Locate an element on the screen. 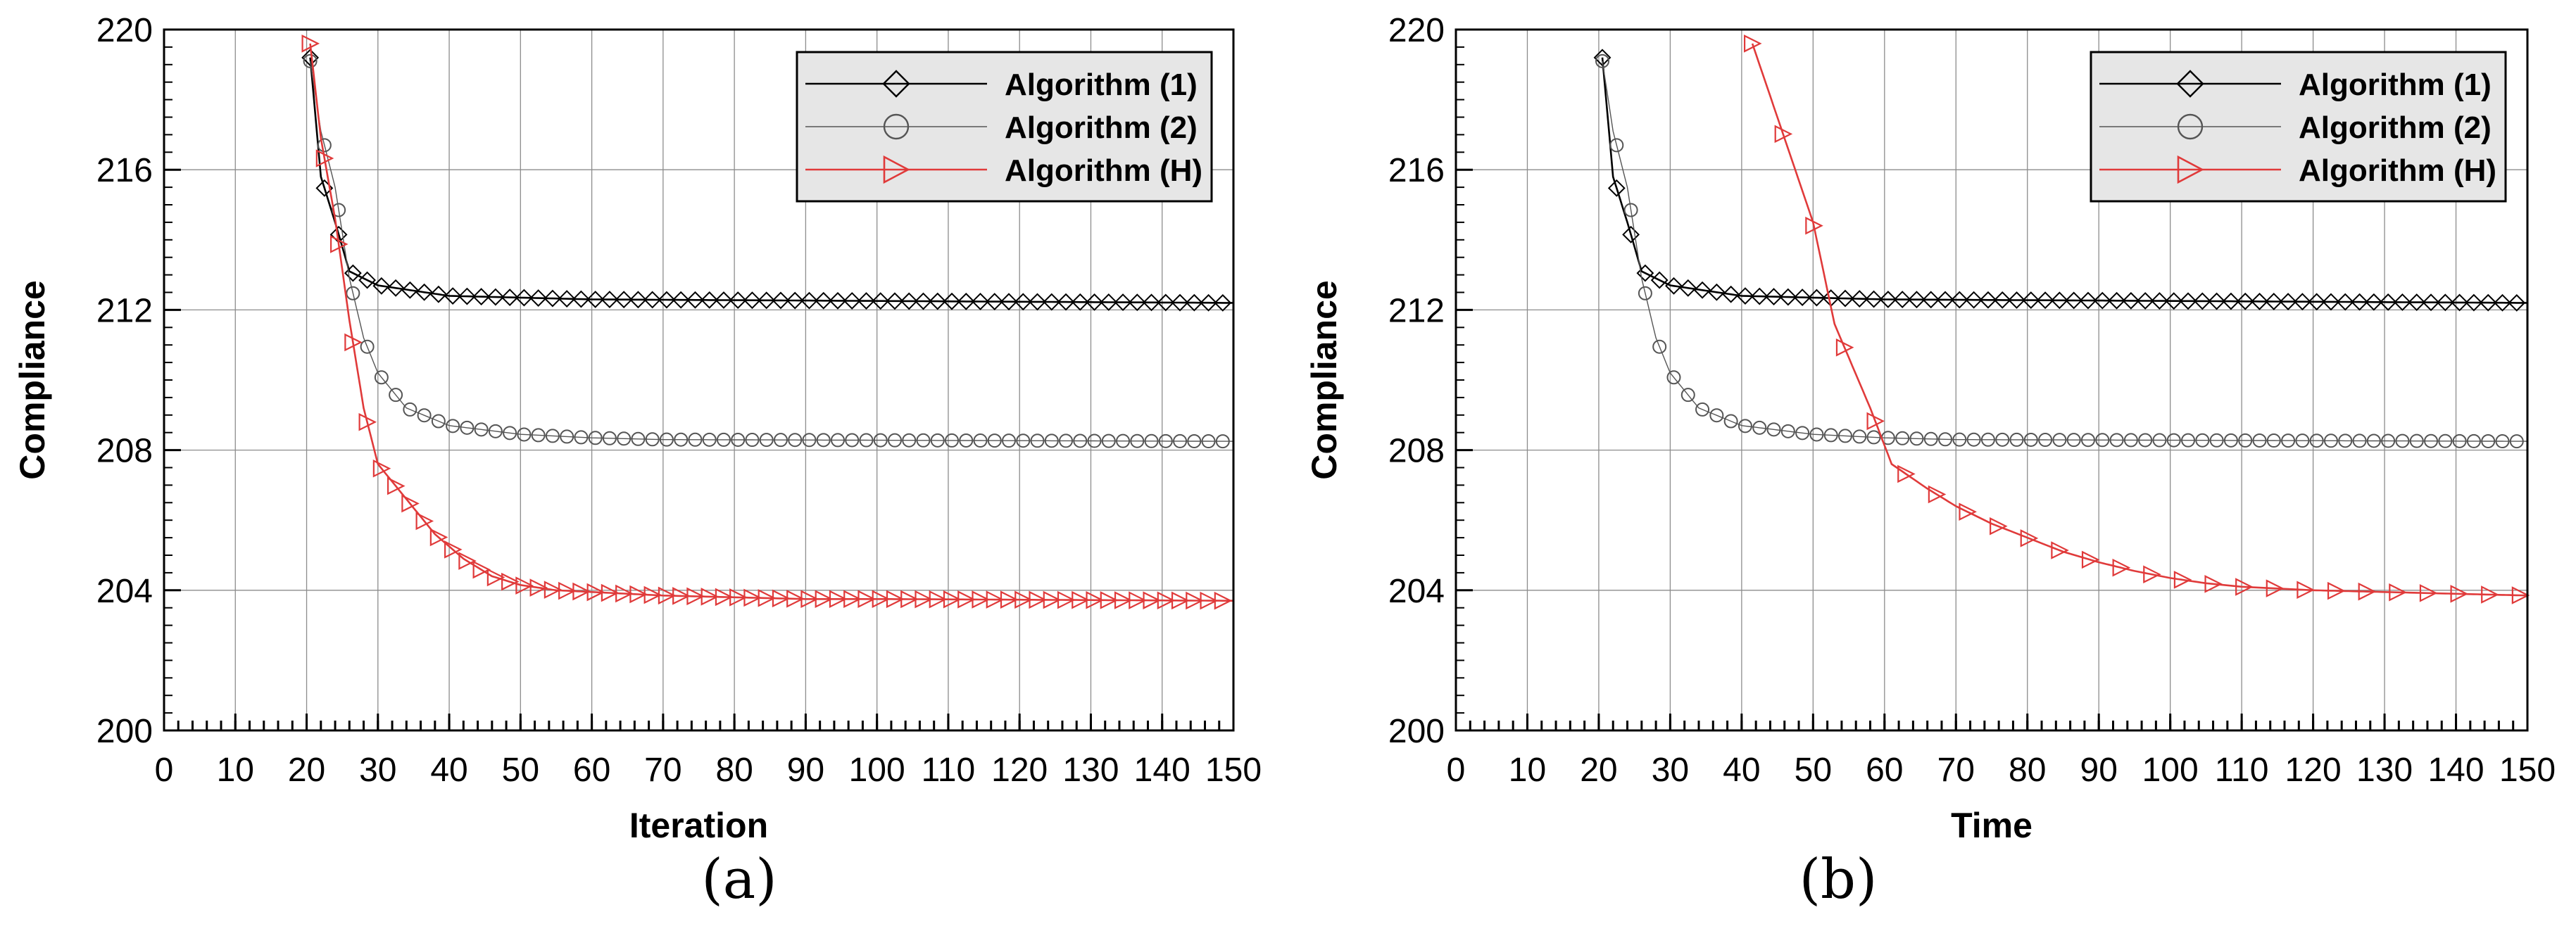  x-tick-label: 140 is located at coordinates (1162, 770).